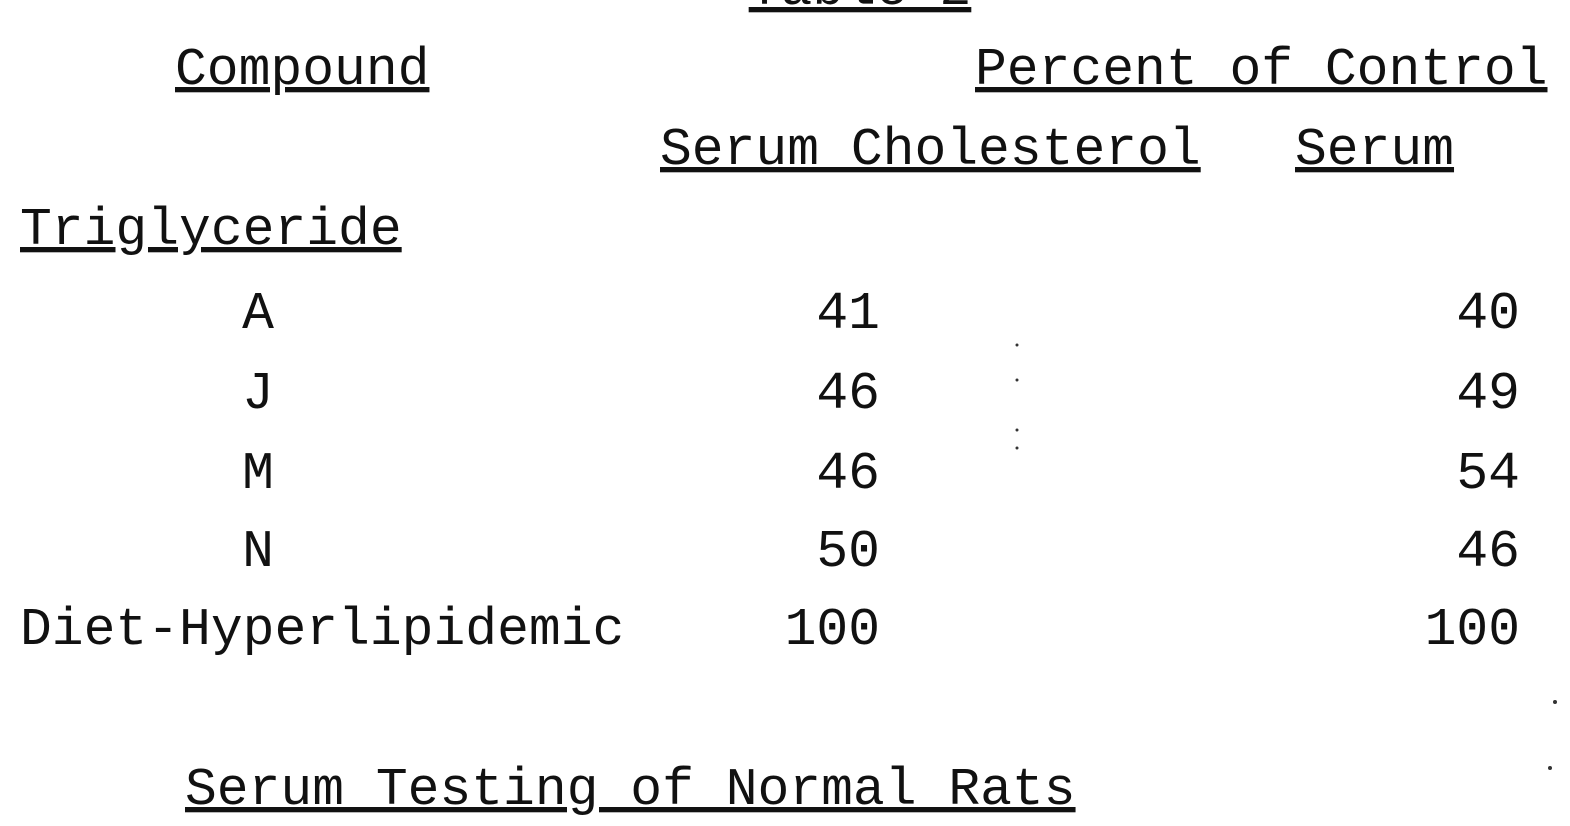 The height and width of the screenshot is (826, 1570). Describe the element at coordinates (930, 150) in the screenshot. I see `column-header: Serum Cholesterol` at that location.